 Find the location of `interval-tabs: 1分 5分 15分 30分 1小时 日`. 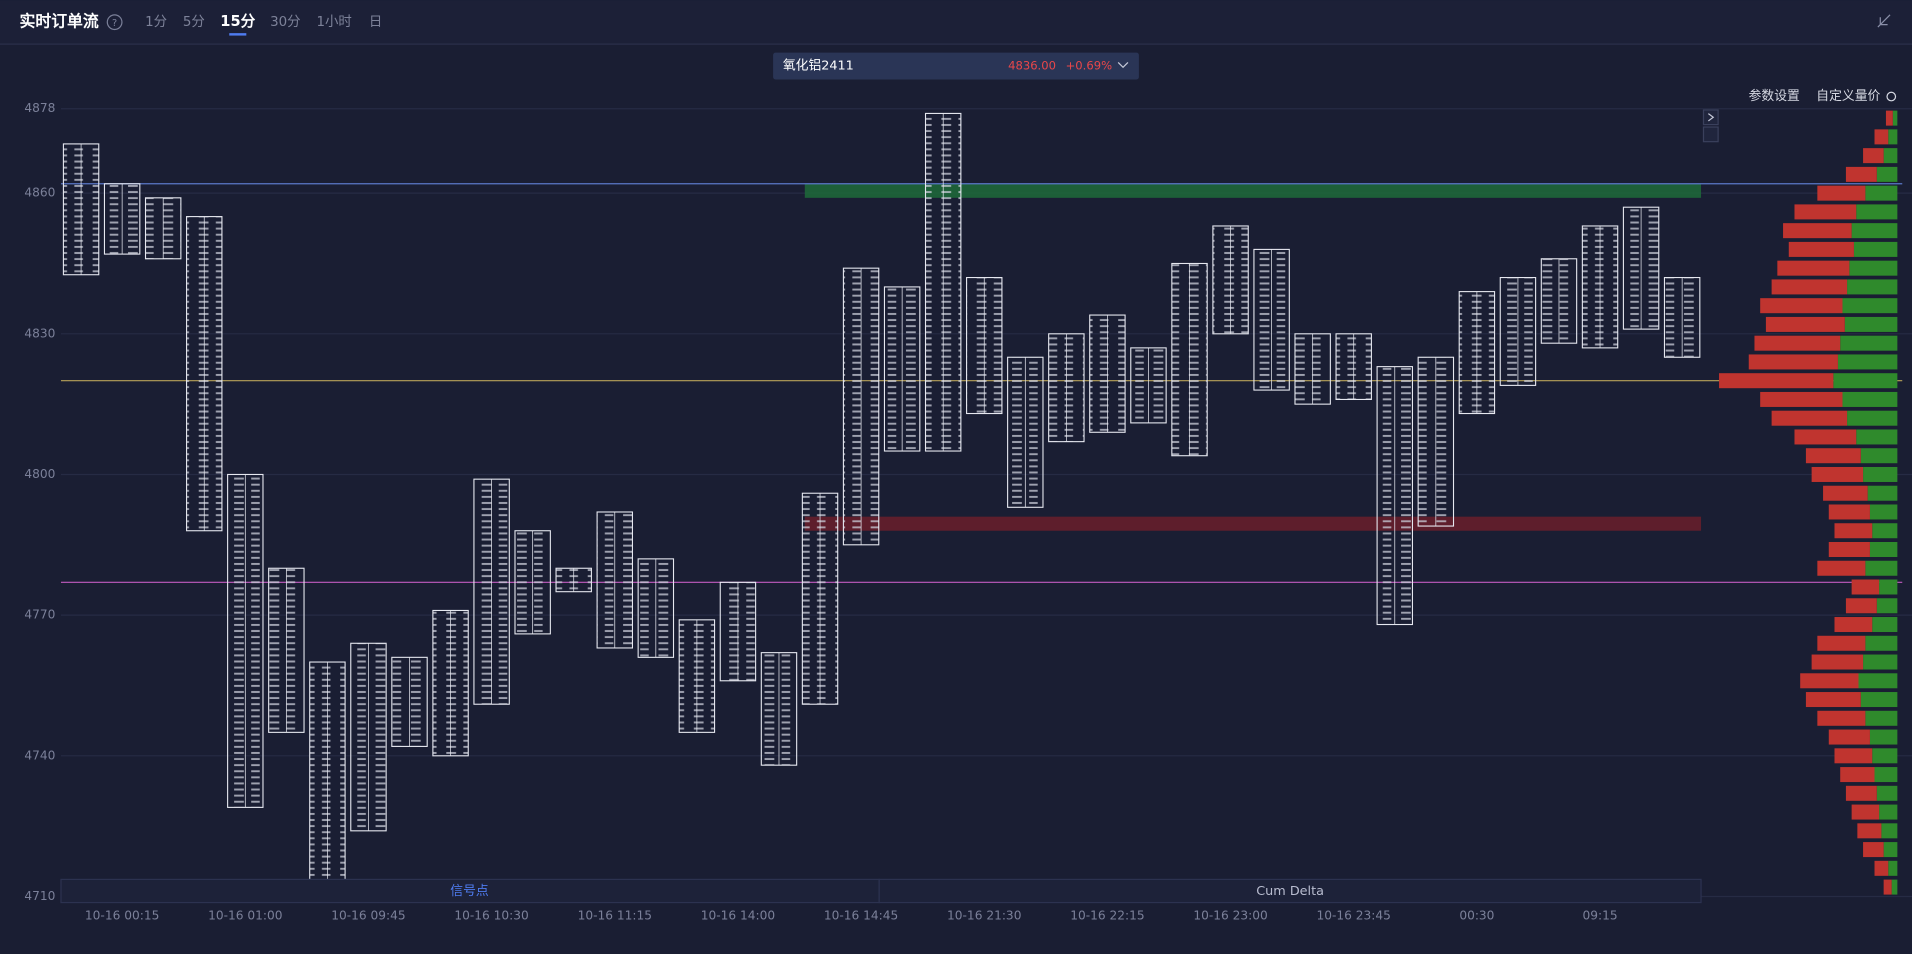

interval-tabs: 1分 5分 15分 30分 1小时 日 is located at coordinates (263, 24).